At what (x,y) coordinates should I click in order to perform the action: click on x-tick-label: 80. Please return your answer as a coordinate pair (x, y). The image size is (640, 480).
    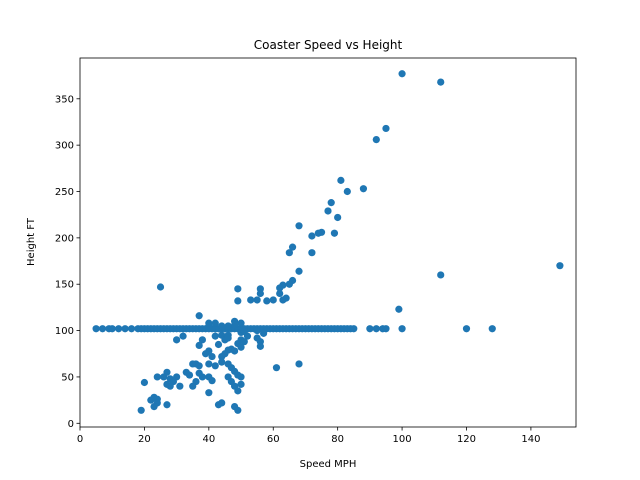
    Looking at the image, I should click on (337, 439).